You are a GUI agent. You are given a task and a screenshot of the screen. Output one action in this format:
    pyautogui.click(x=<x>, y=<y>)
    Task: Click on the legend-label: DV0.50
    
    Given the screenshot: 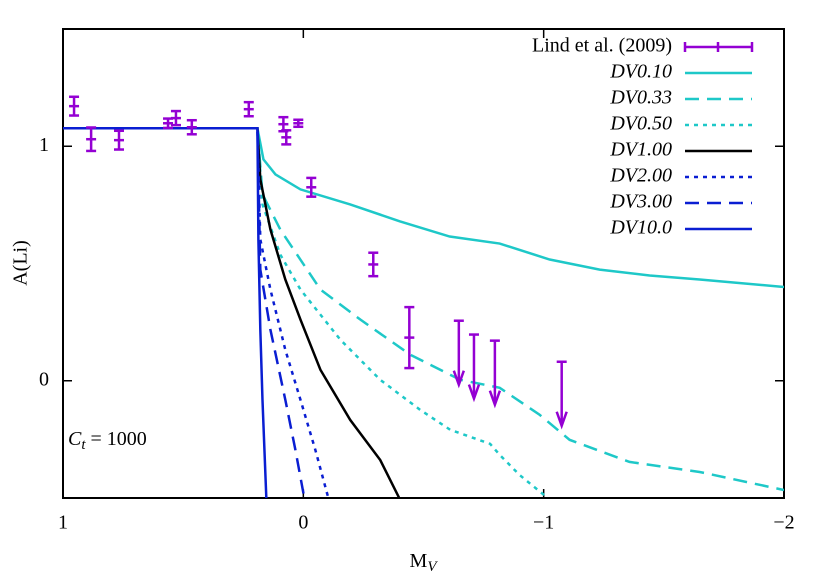 What is the action you would take?
    pyautogui.click(x=640, y=124)
    